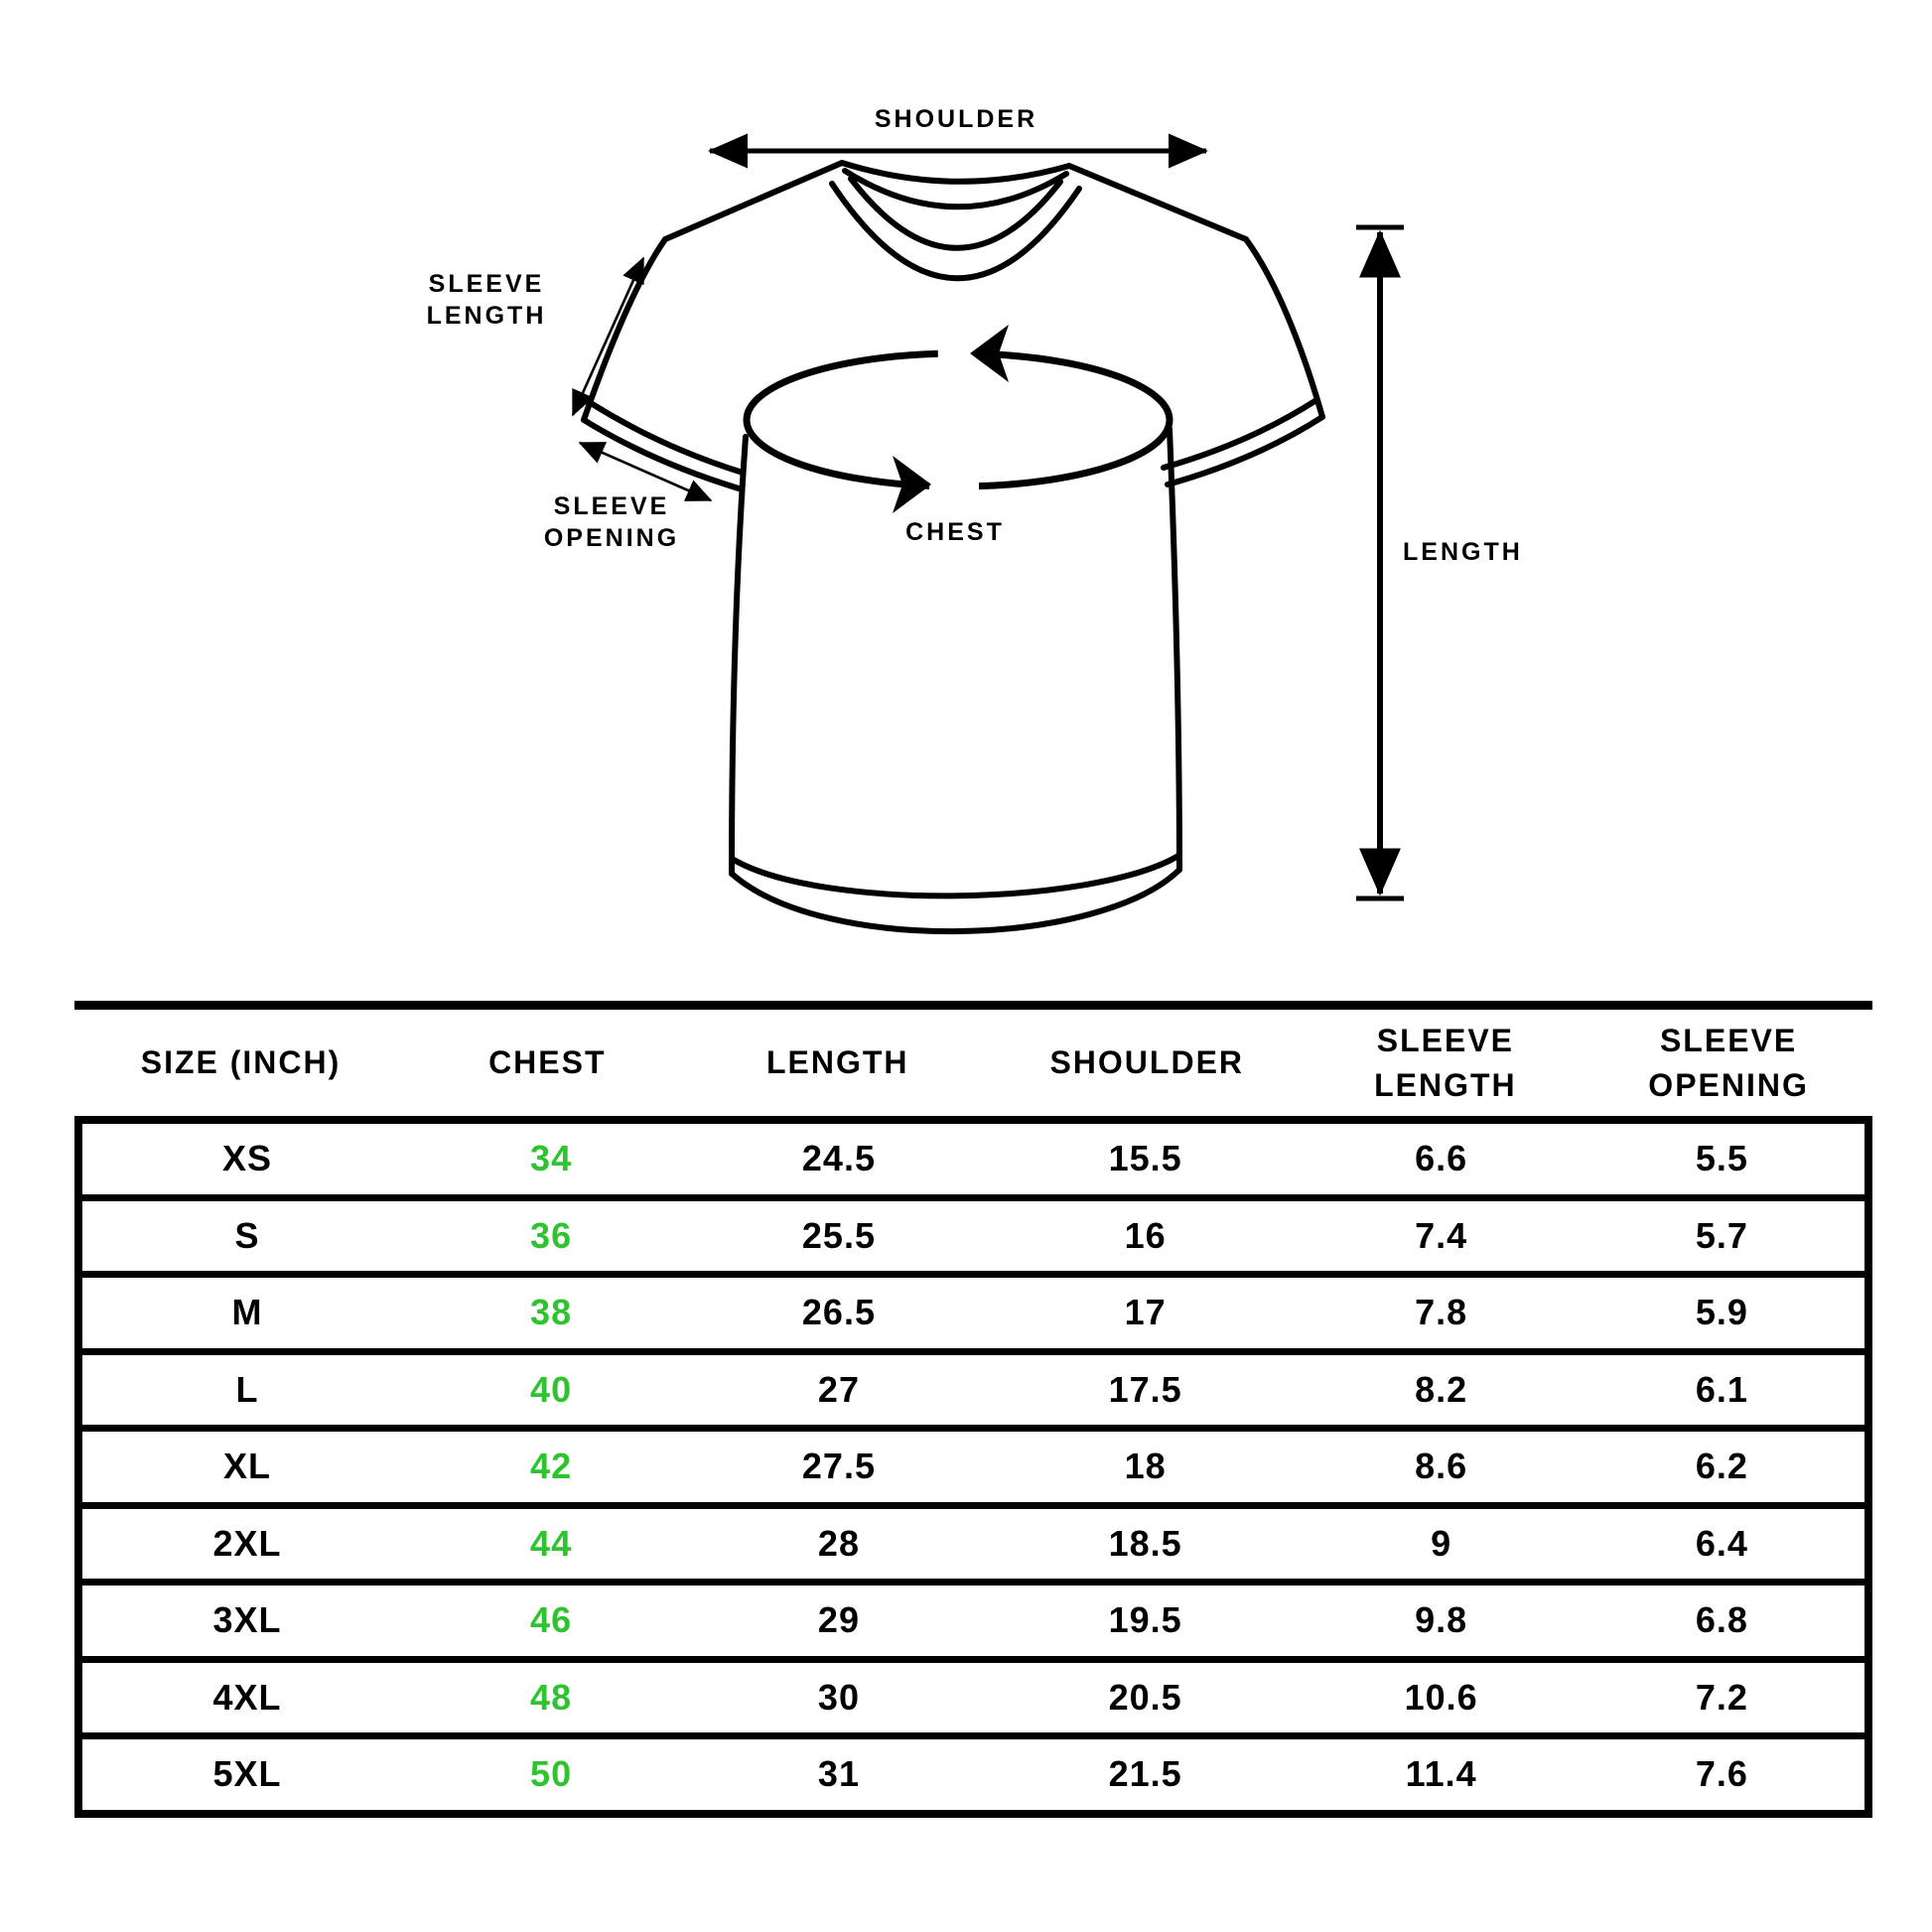 This screenshot has height=1932, width=1932. I want to click on cell-chest: 48, so click(552, 1697).